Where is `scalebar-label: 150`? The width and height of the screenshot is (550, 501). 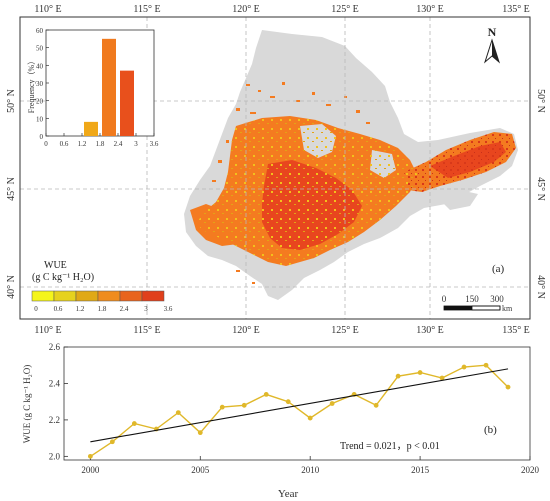
scalebar-label: 150 is located at coordinates (472, 299).